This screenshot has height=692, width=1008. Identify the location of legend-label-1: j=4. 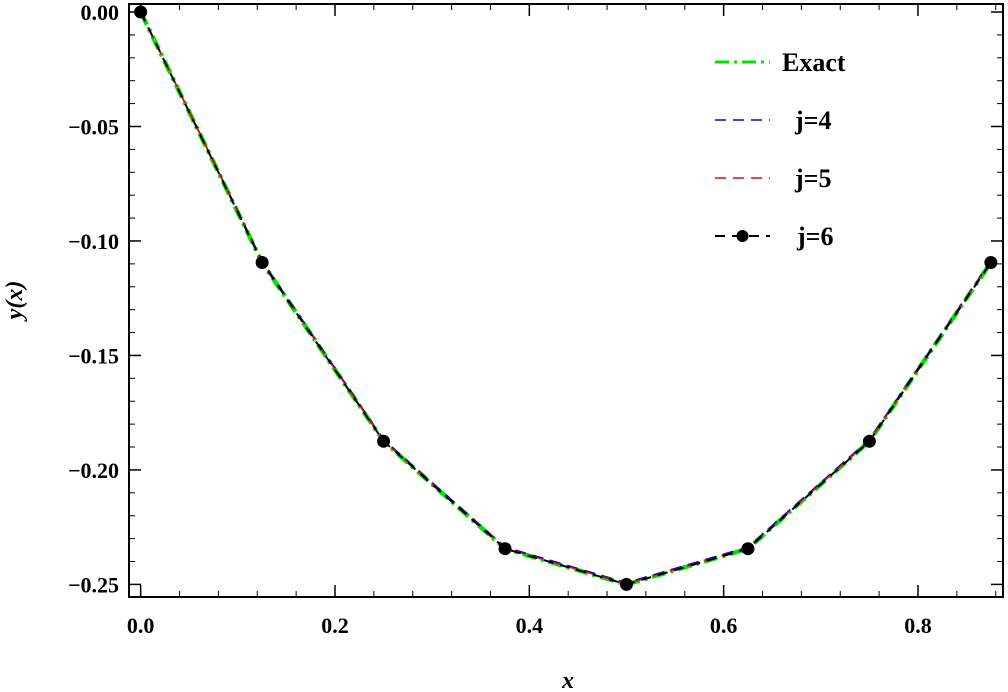
(812, 120).